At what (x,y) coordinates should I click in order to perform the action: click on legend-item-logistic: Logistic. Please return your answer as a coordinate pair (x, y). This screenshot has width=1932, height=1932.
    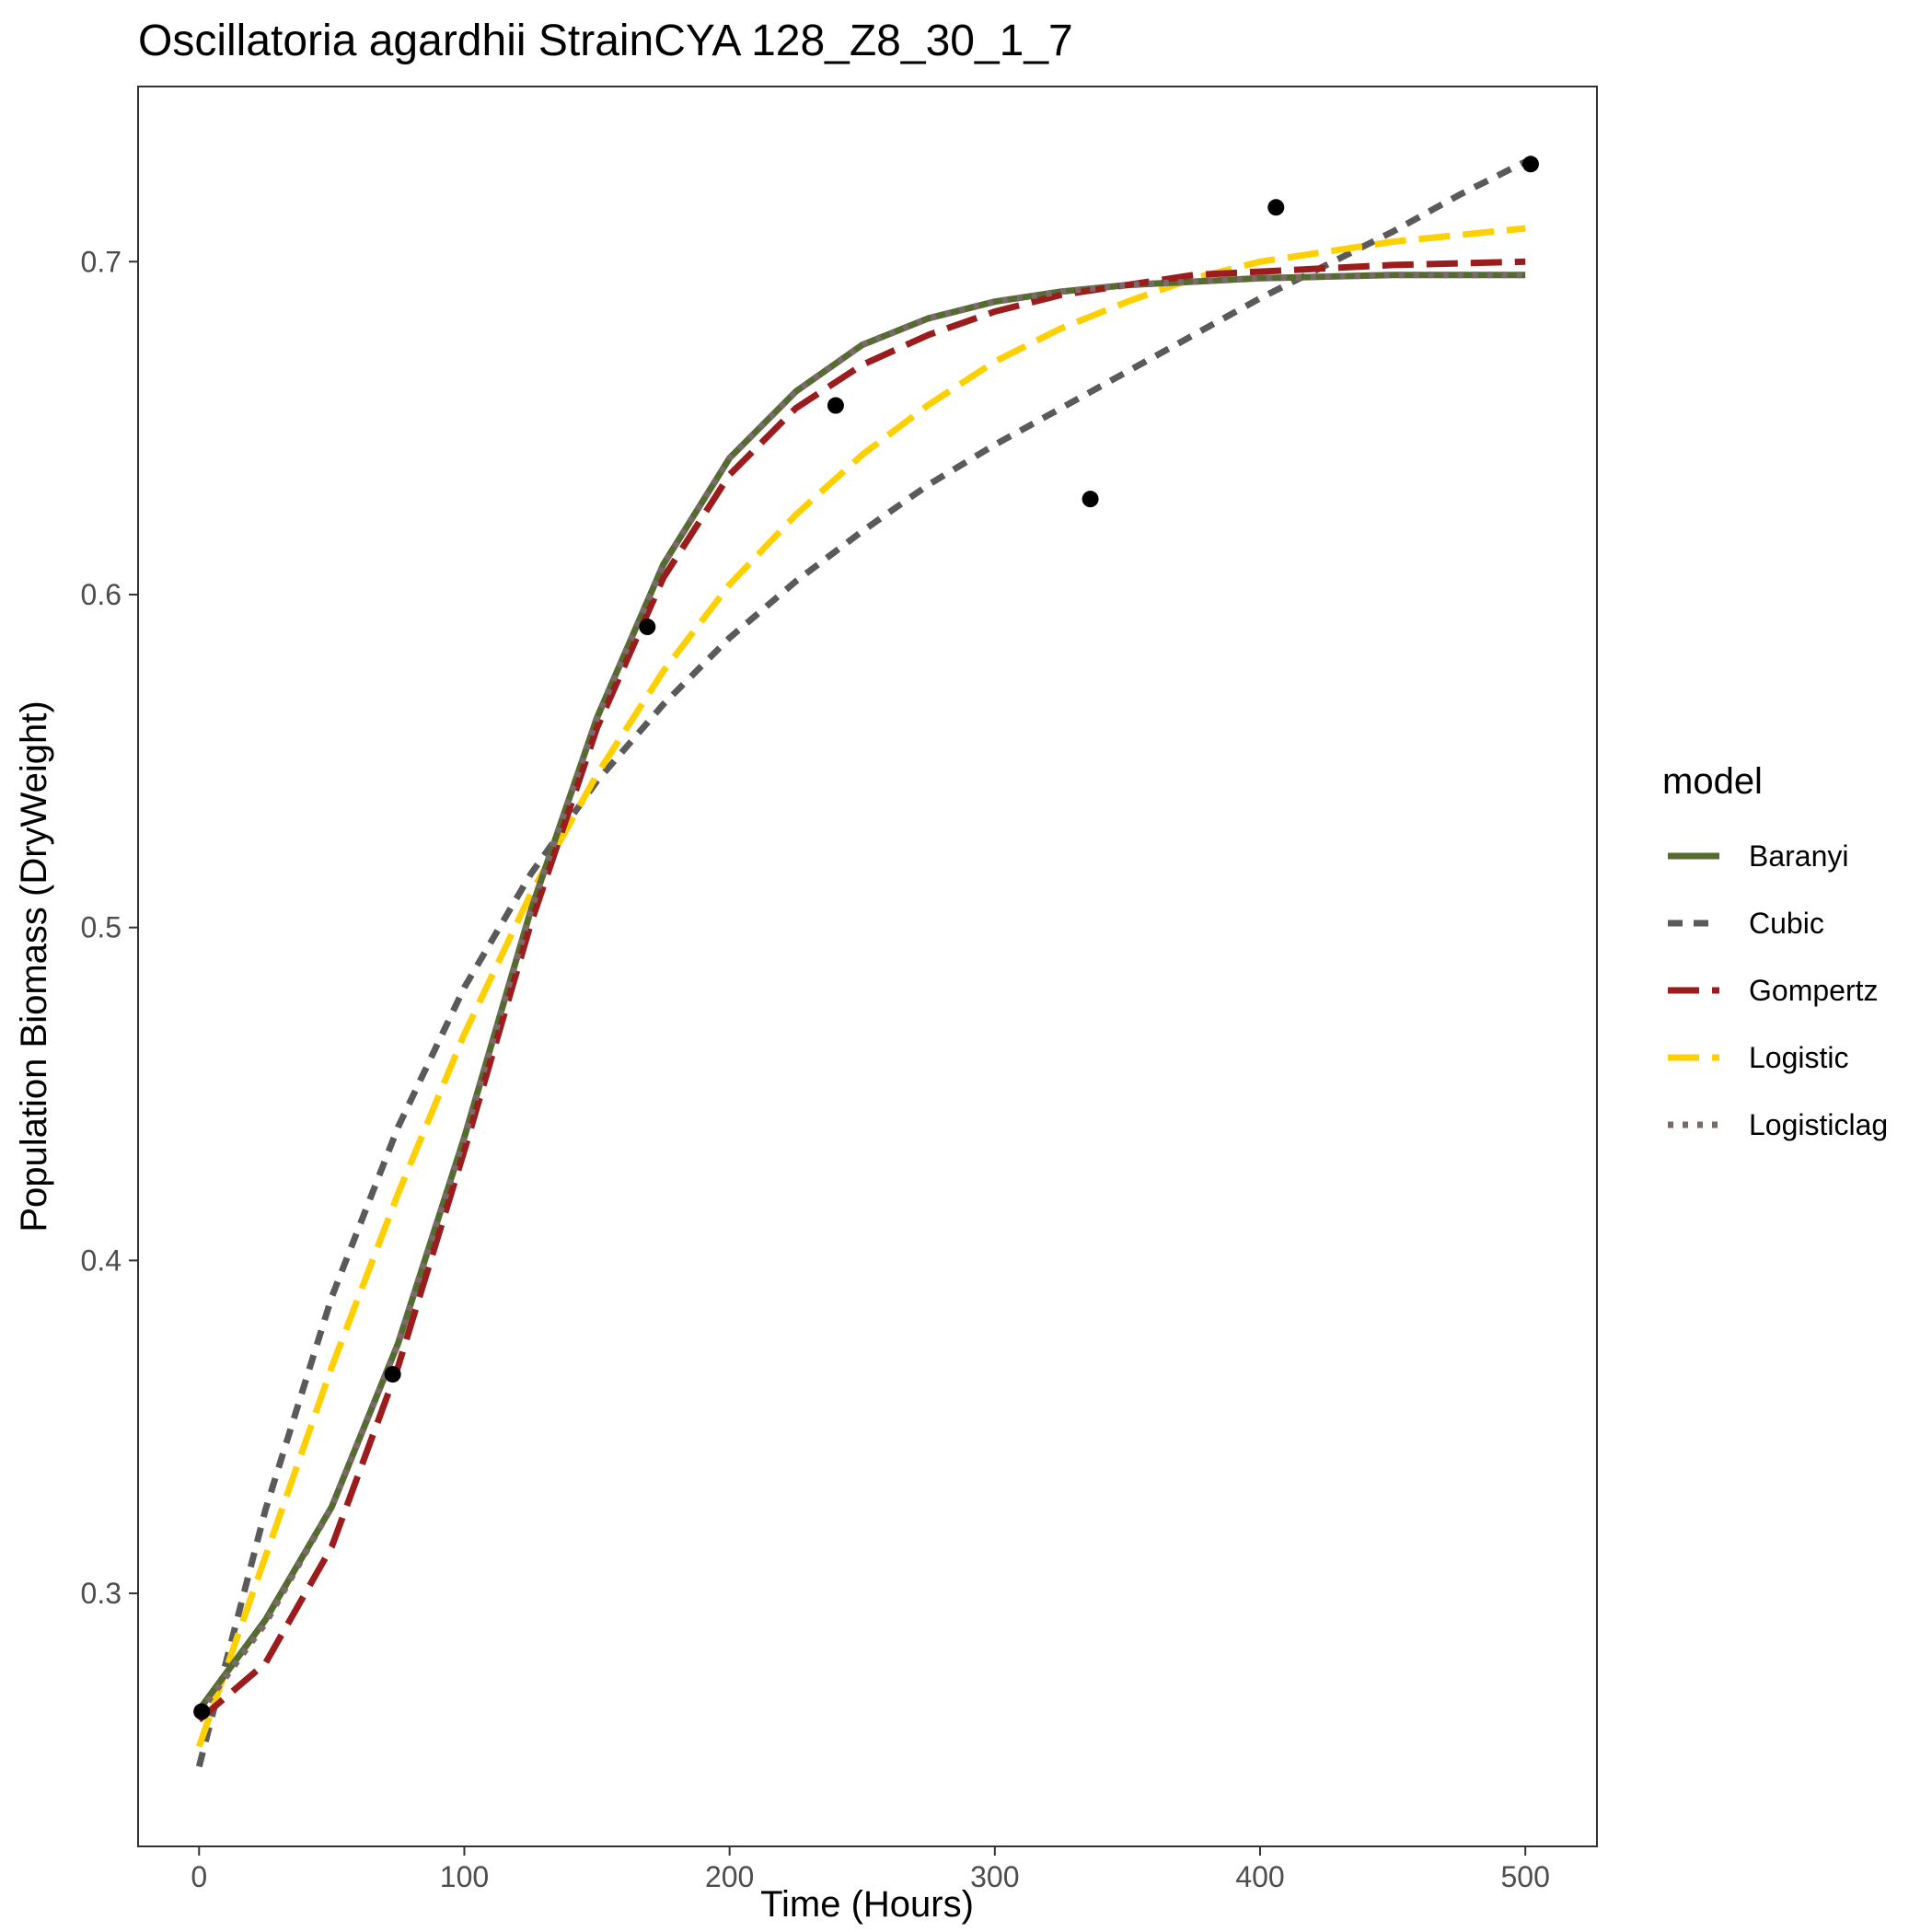
    Looking at the image, I should click on (1759, 1058).